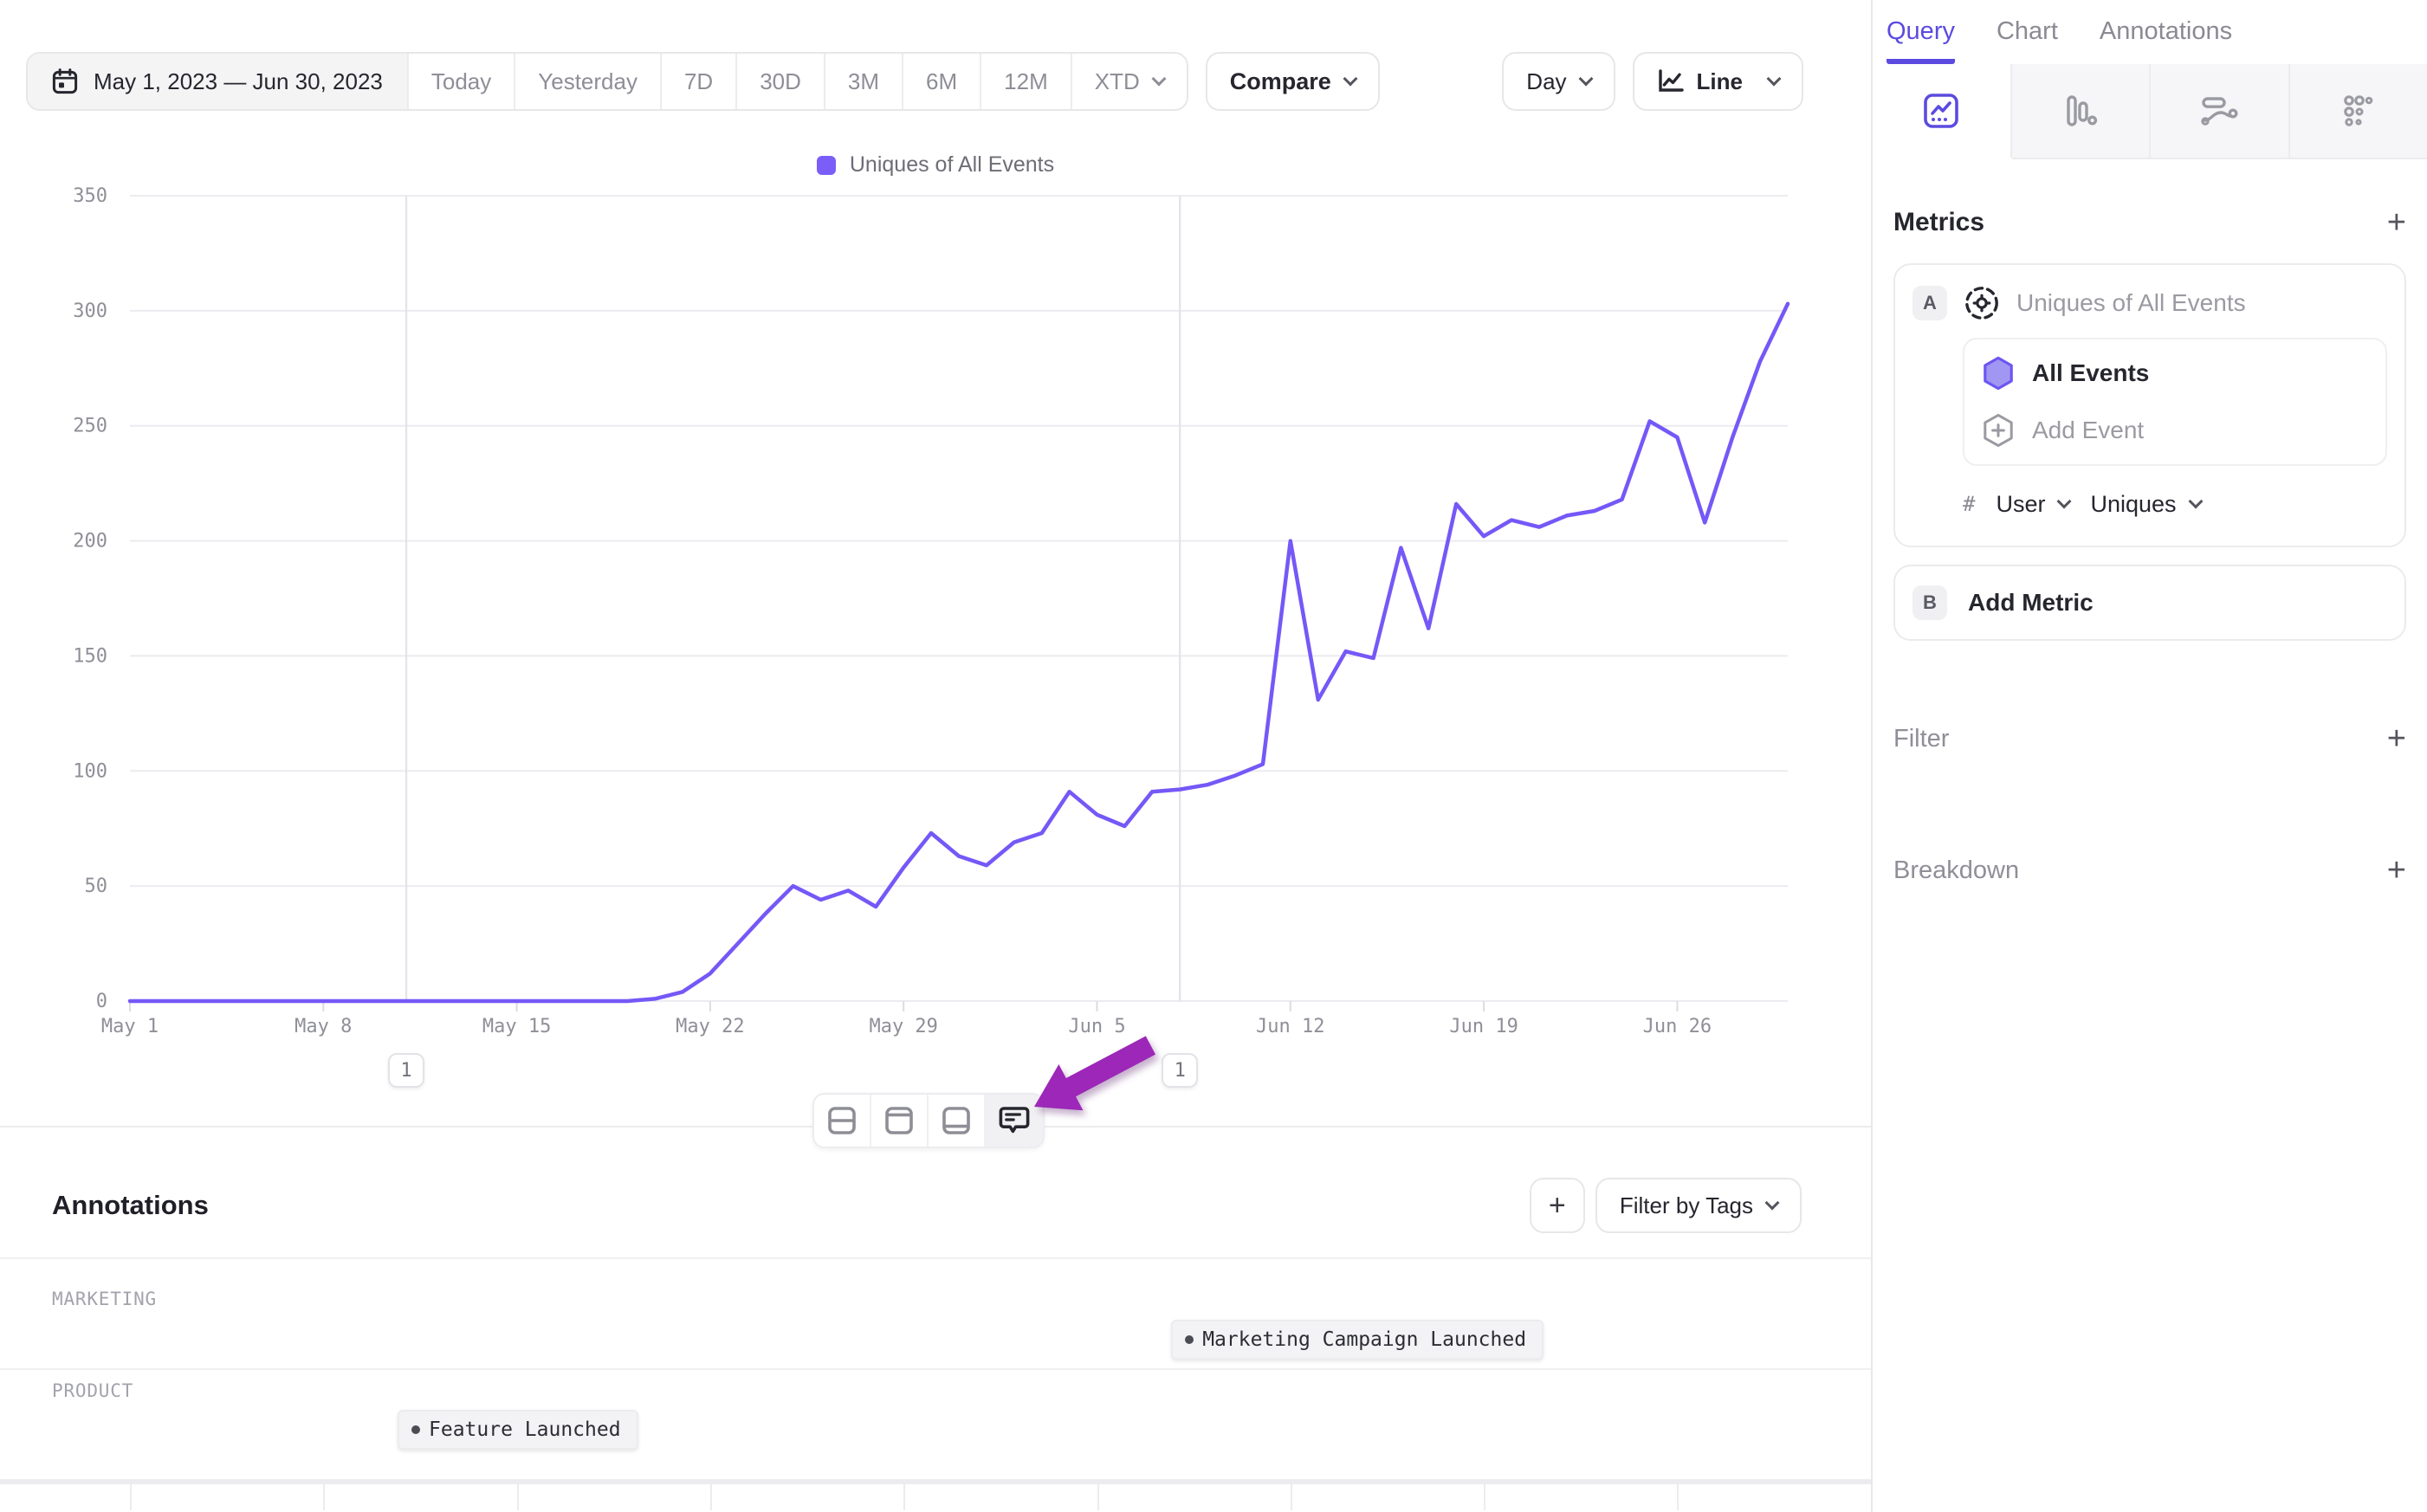 Image resolution: width=2427 pixels, height=1512 pixels. Describe the element at coordinates (101, 1001) in the screenshot. I see `y-axis-label: 0` at that location.